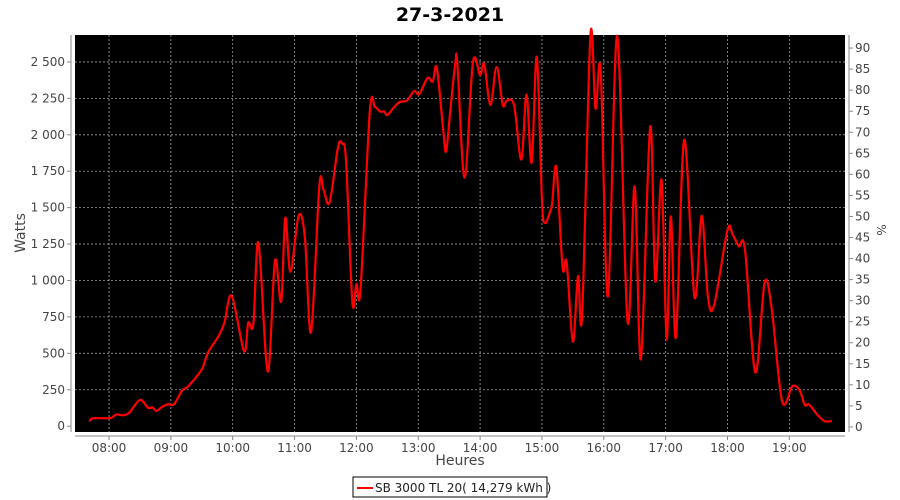  What do you see at coordinates (862, 153) in the screenshot?
I see `y2-tick-label: 65` at bounding box center [862, 153].